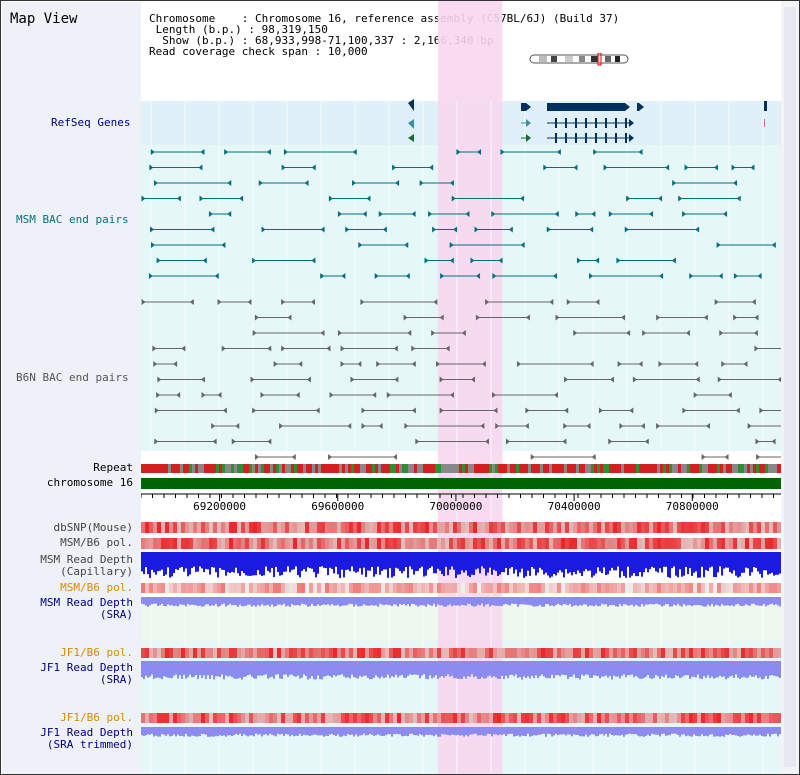 The image size is (800, 775). Describe the element at coordinates (91, 122) in the screenshot. I see `refseq-track-label: RefSeq Genes` at that location.